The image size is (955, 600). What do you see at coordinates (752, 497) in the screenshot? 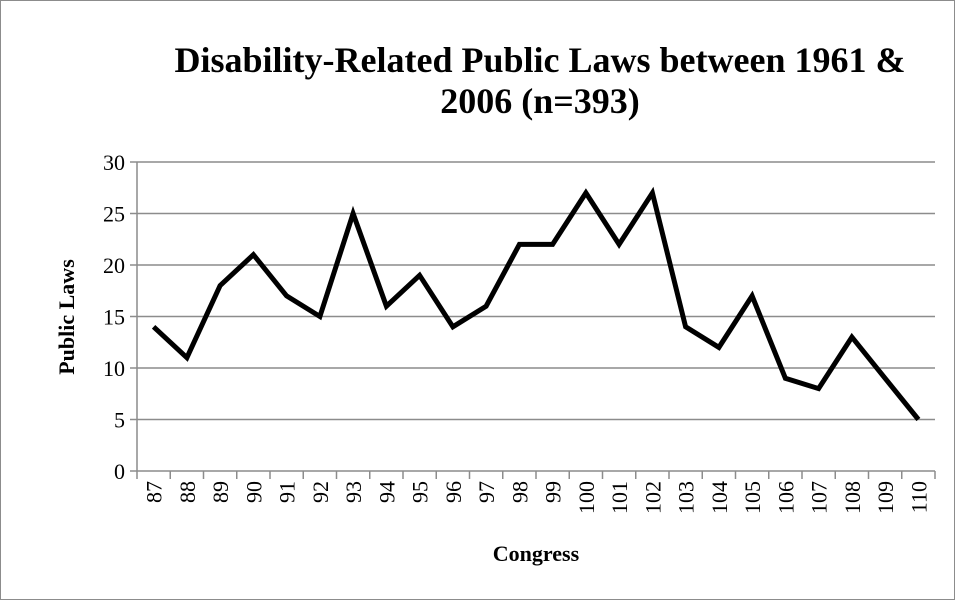
I see `x-tick-label: 105` at bounding box center [752, 497].